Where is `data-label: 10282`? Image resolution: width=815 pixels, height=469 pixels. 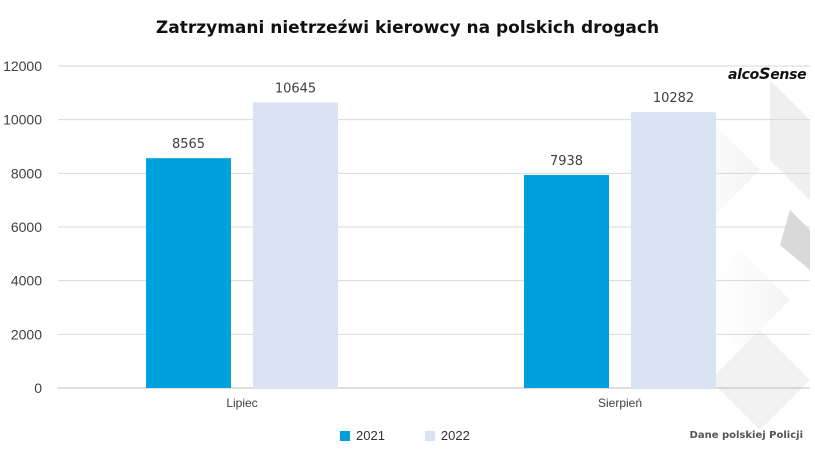 data-label: 10282 is located at coordinates (673, 98).